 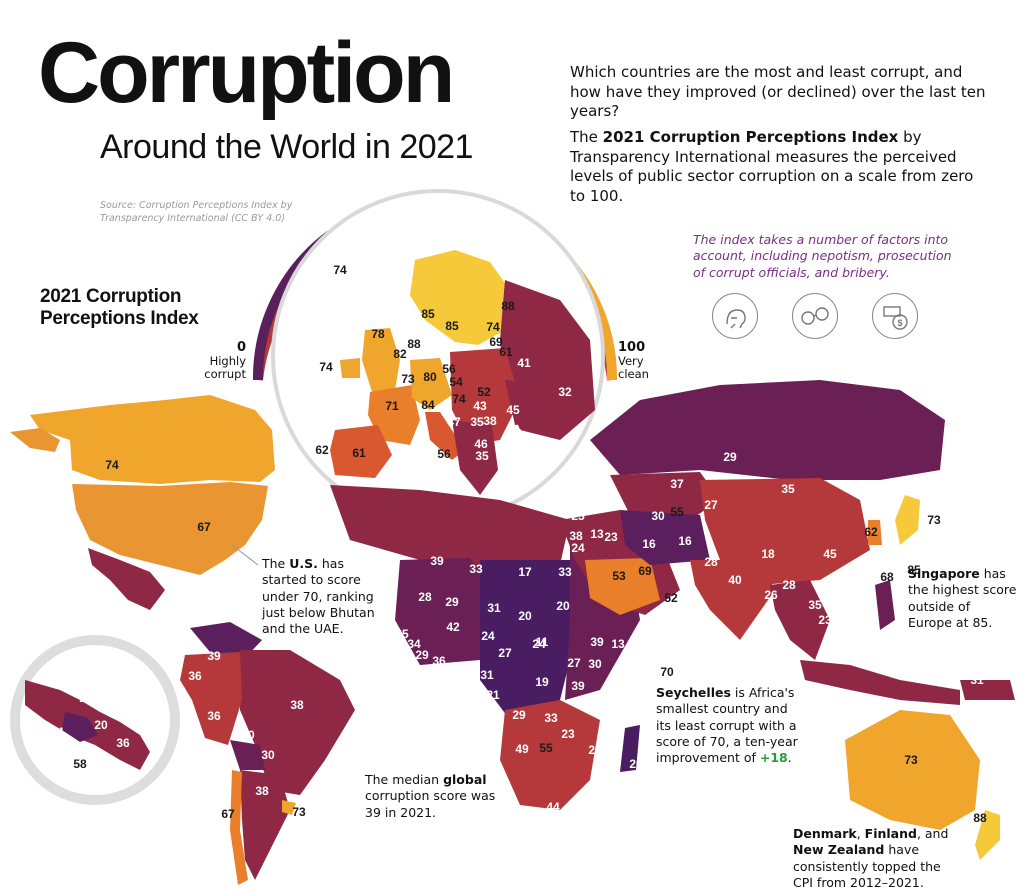 What do you see at coordinates (430, 804) in the screenshot?
I see `median-post: corruption score was 39 in 2021.` at bounding box center [430, 804].